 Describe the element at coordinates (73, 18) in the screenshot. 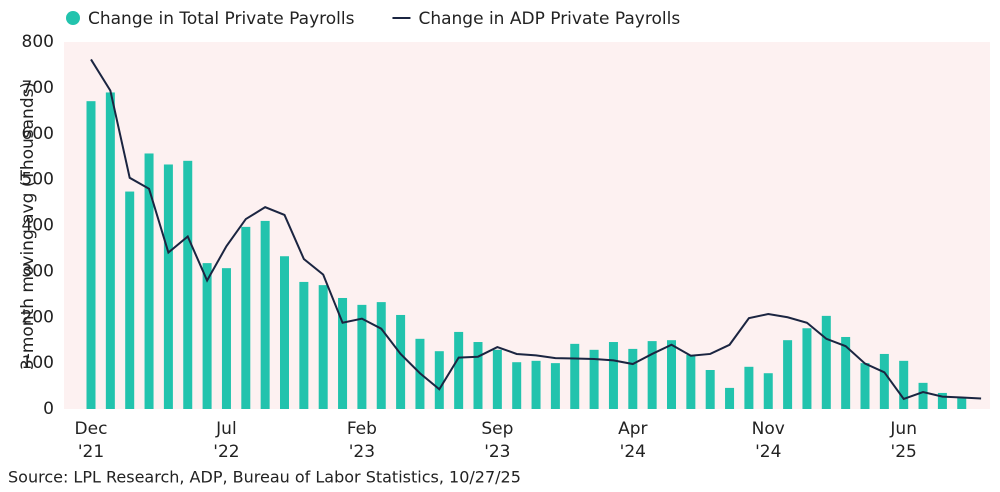

I see `legend-marker` at that location.